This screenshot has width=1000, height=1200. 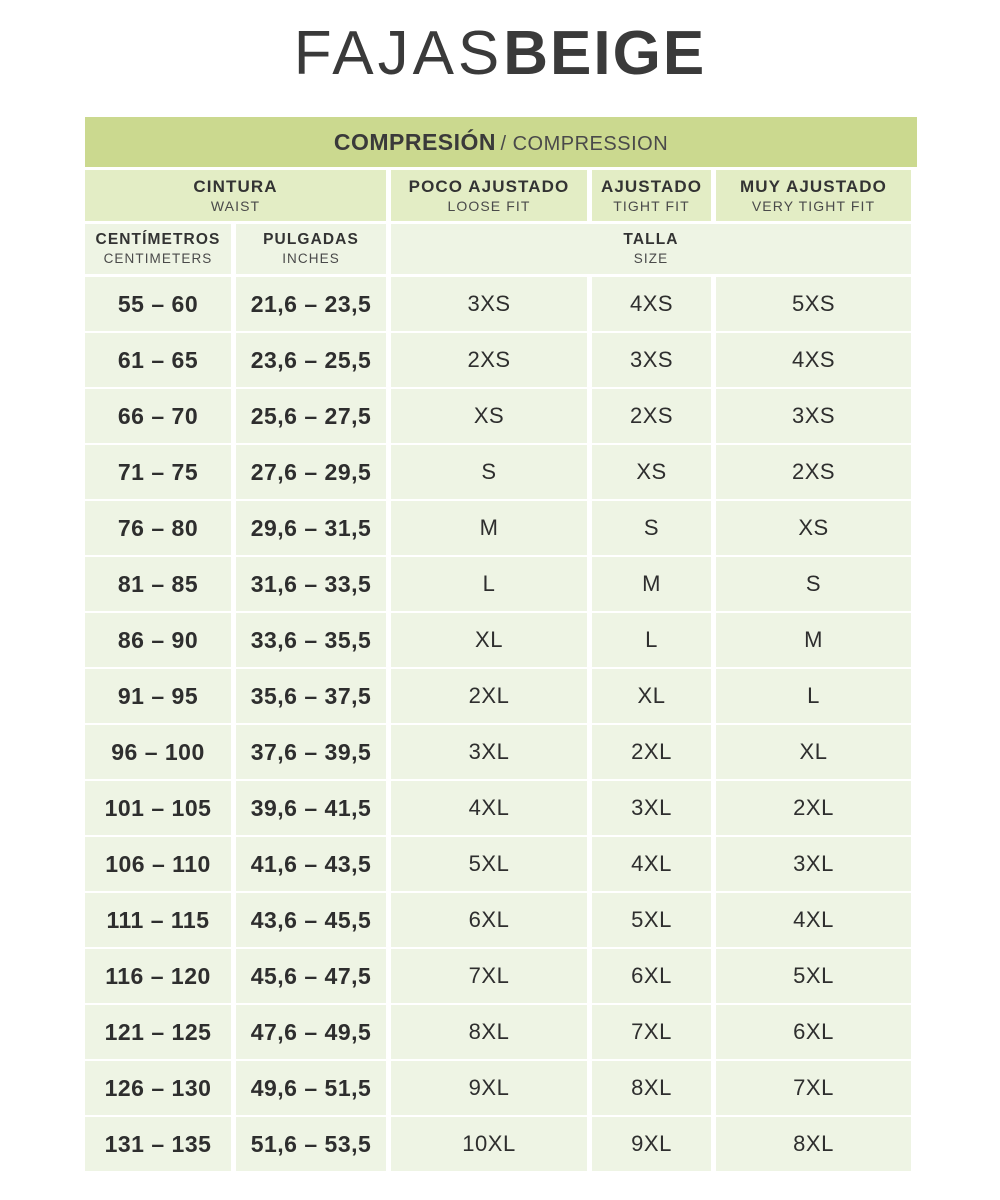 I want to click on cell-very-tight-fit: S, so click(x=813, y=584).